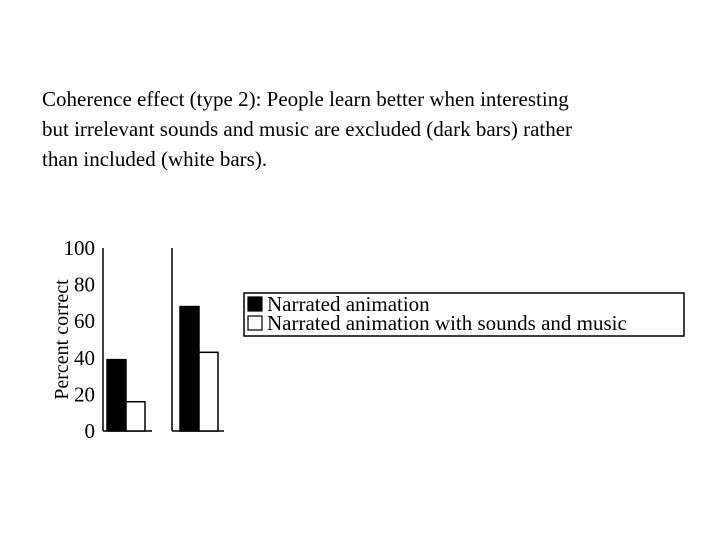  Describe the element at coordinates (84, 358) in the screenshot. I see `y-tick-label: 40` at that location.